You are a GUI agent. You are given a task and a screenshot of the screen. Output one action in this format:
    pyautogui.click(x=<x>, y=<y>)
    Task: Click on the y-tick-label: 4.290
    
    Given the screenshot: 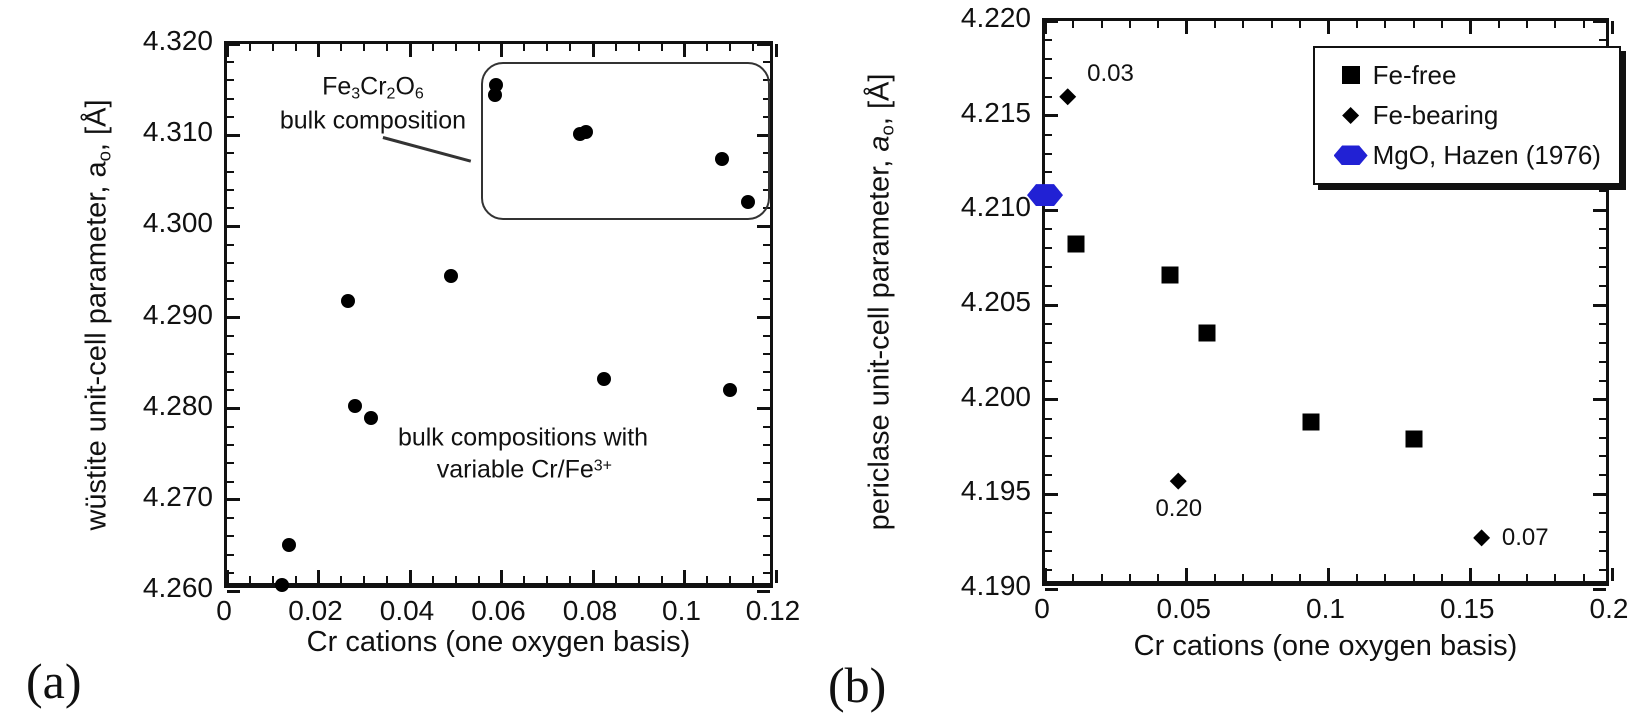 What is the action you would take?
    pyautogui.click(x=177, y=314)
    